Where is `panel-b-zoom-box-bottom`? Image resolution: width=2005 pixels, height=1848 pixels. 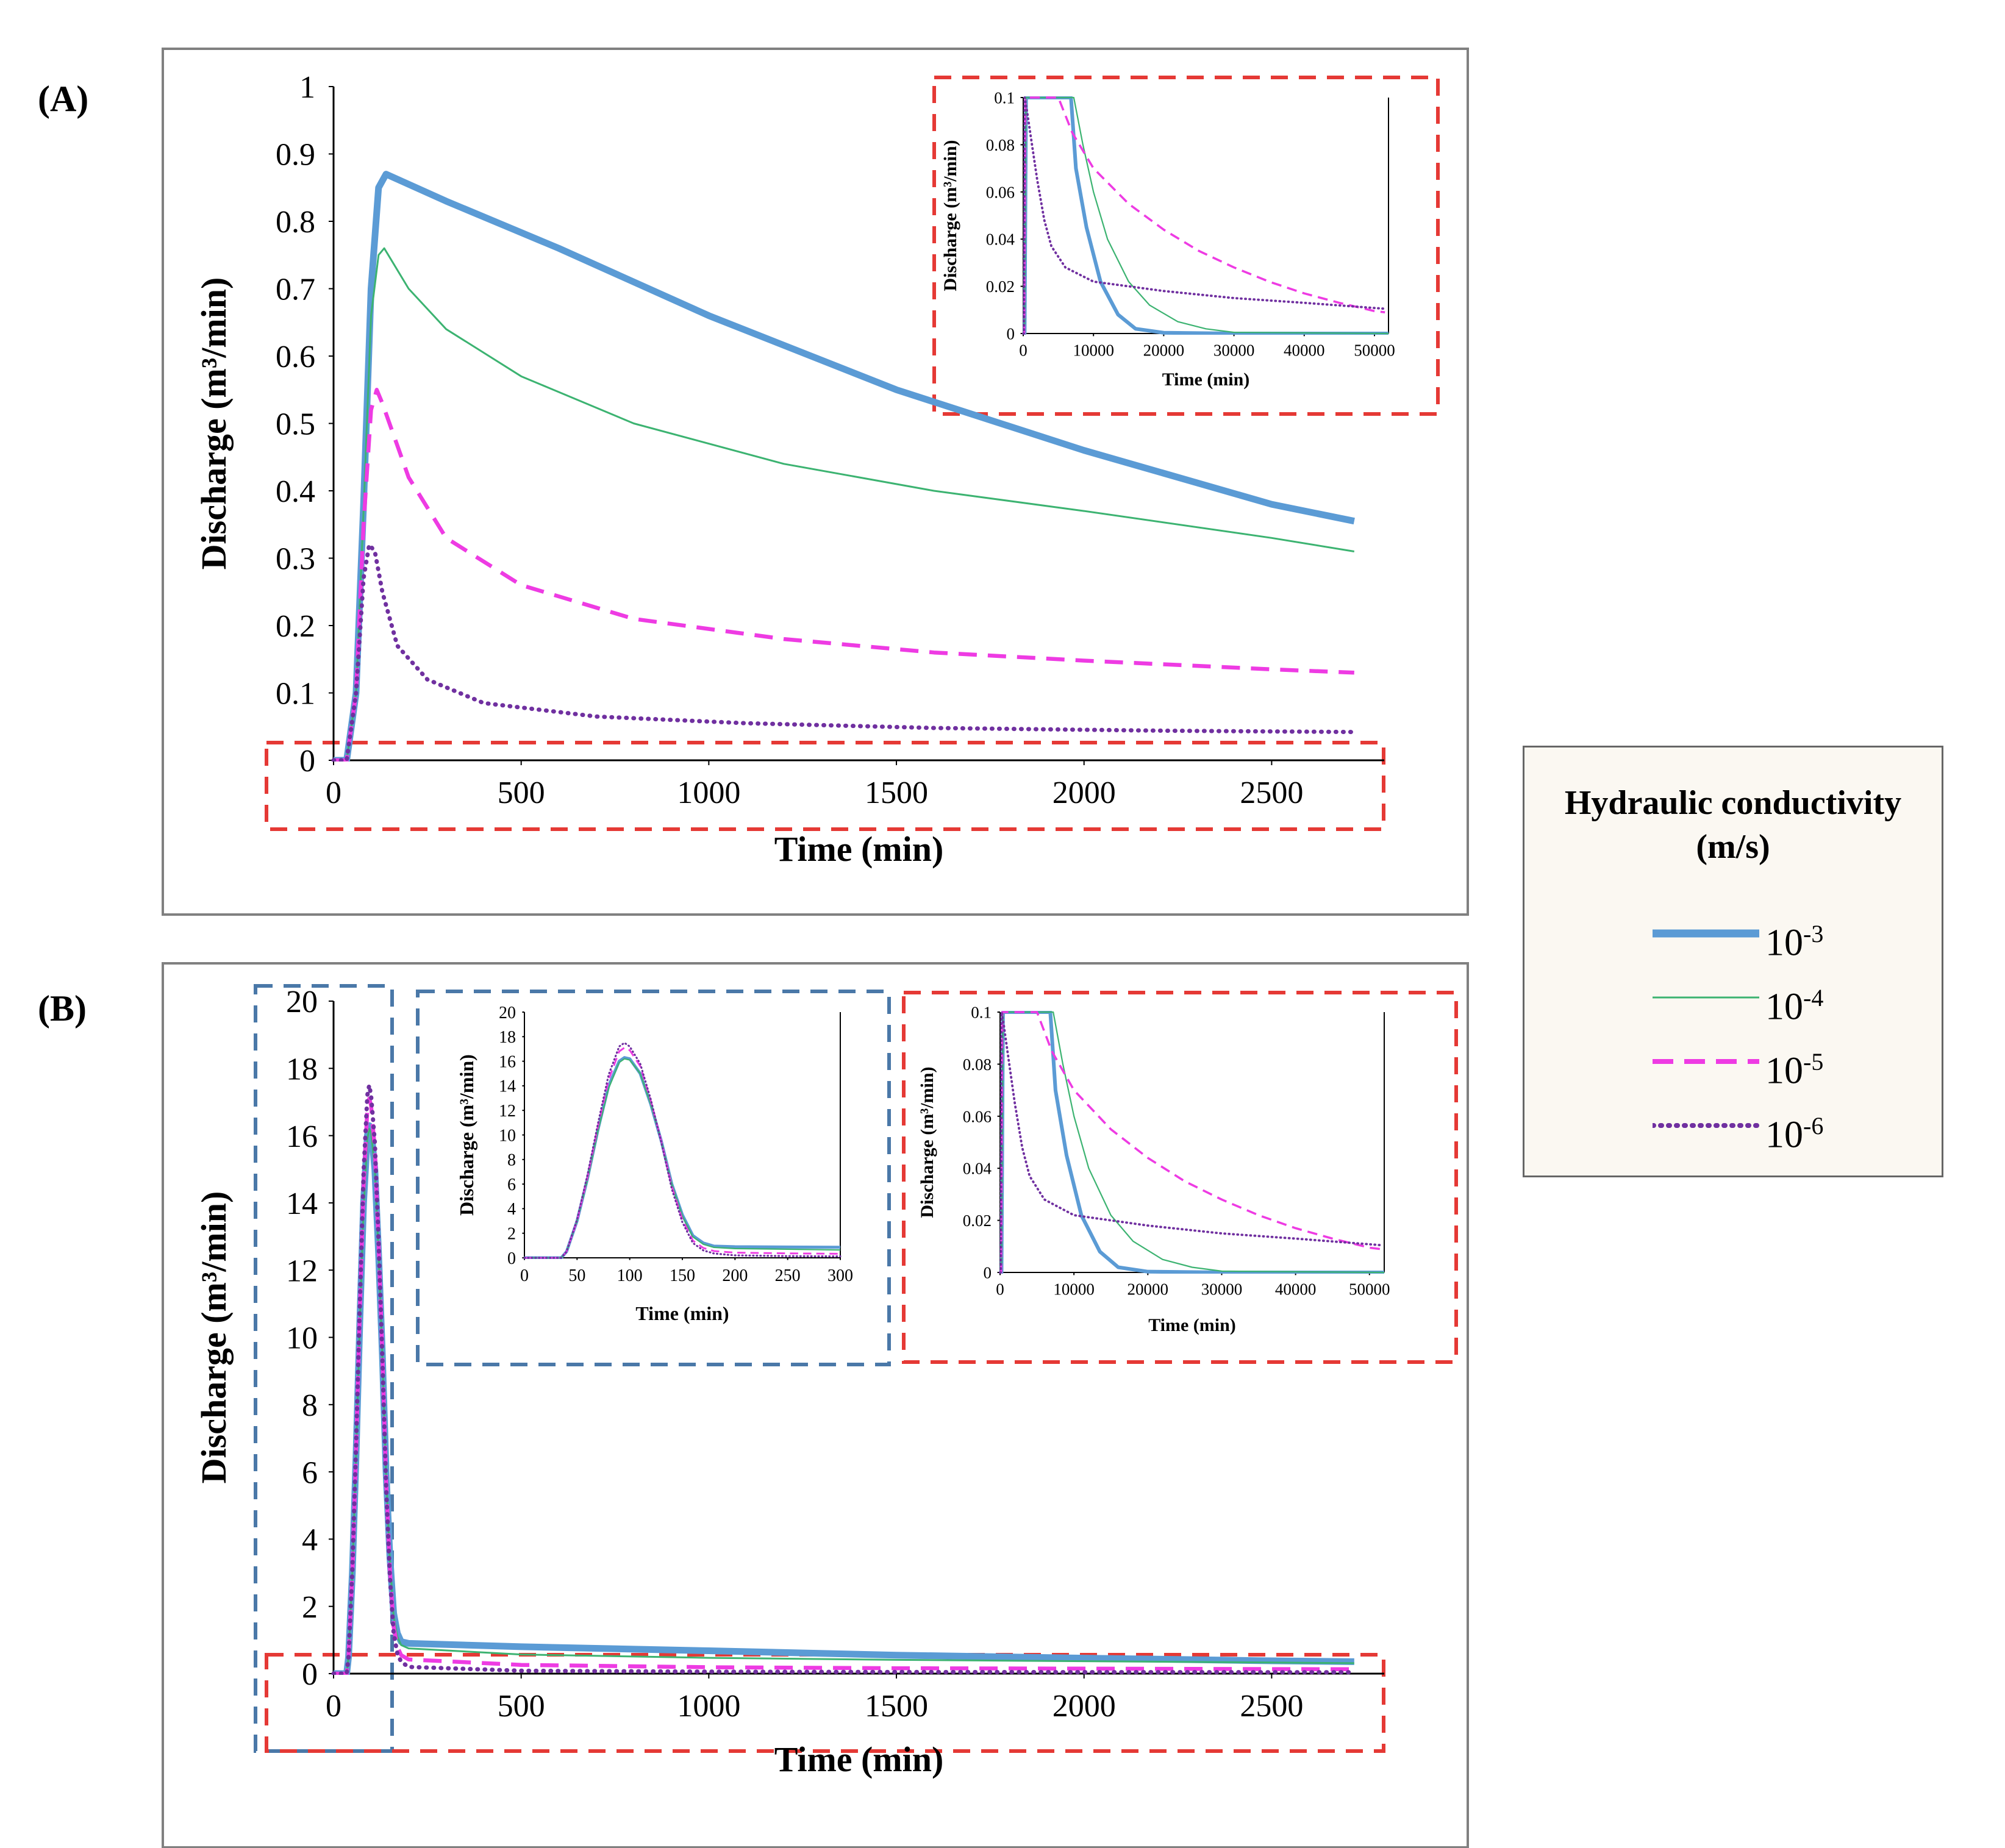 panel-b-zoom-box-bottom is located at coordinates (825, 1703).